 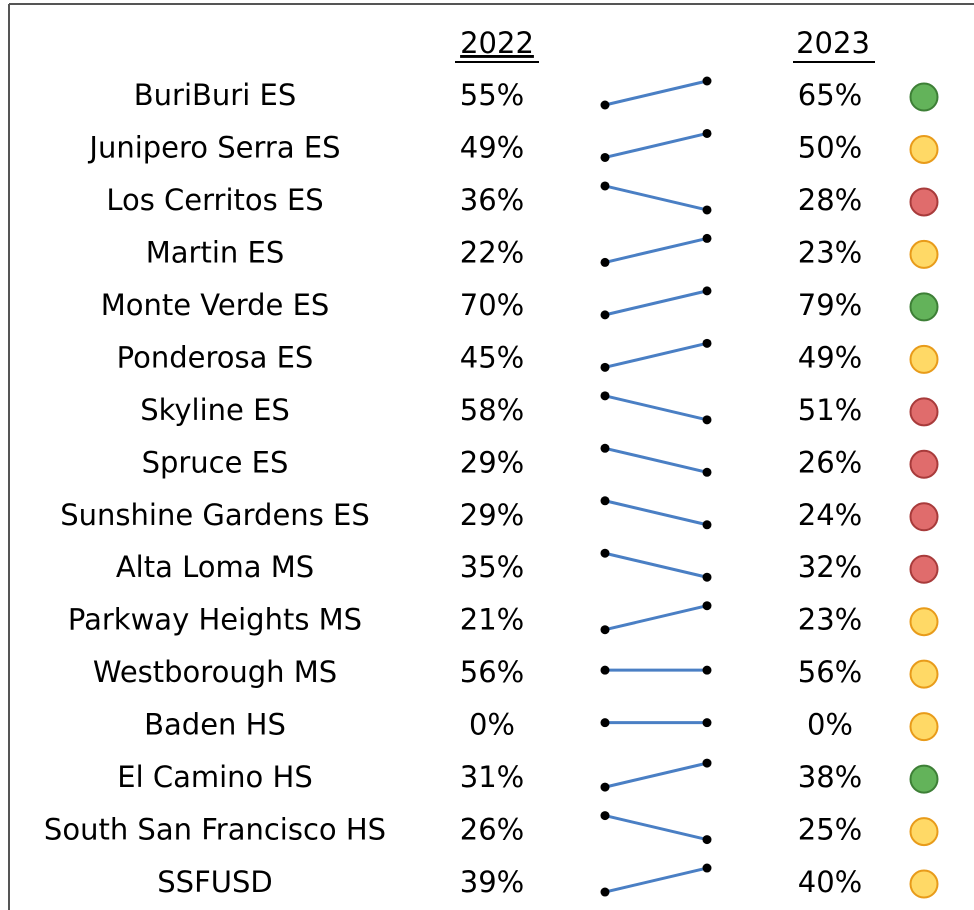 What do you see at coordinates (830, 200) in the screenshot?
I see `value-2023: 28%` at bounding box center [830, 200].